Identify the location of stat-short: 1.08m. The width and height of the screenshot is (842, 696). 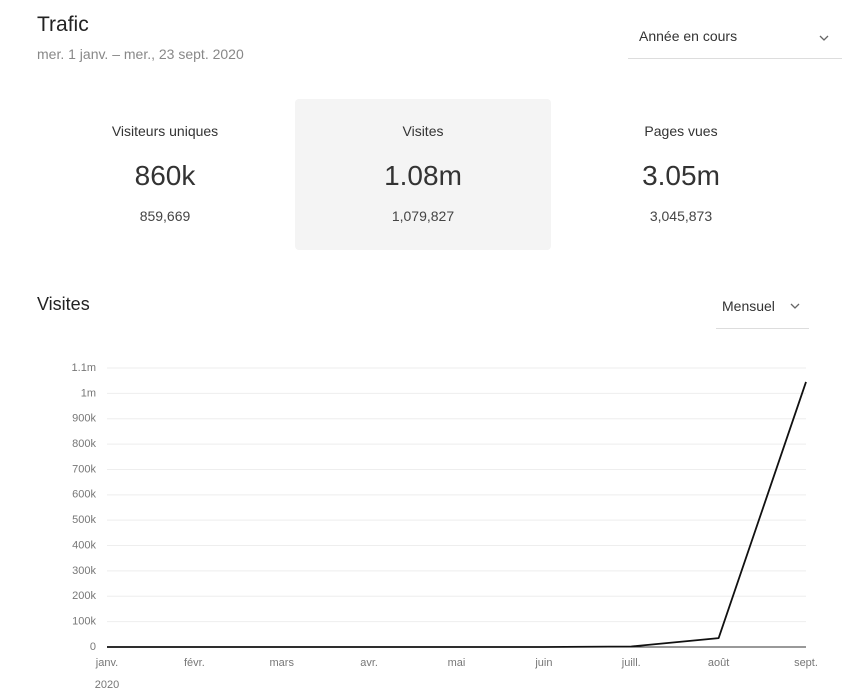
(423, 175).